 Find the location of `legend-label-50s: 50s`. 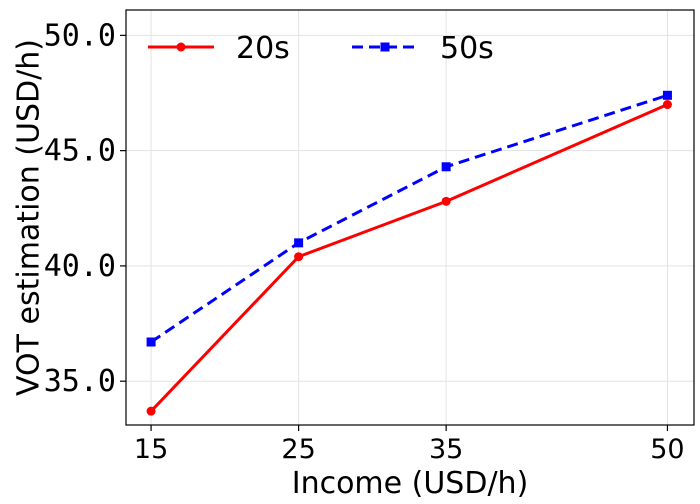

legend-label-50s: 50s is located at coordinates (467, 48).